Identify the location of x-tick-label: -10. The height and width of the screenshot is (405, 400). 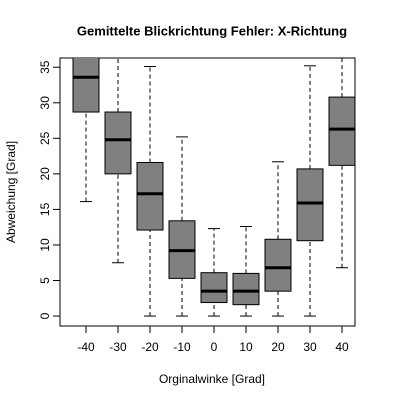
(182, 347).